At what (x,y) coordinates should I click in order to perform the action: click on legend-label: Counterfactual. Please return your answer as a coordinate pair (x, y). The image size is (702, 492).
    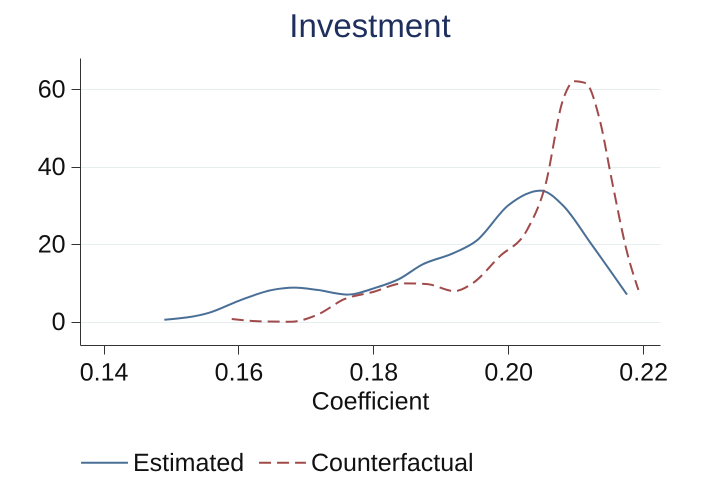
    Looking at the image, I should click on (392, 462).